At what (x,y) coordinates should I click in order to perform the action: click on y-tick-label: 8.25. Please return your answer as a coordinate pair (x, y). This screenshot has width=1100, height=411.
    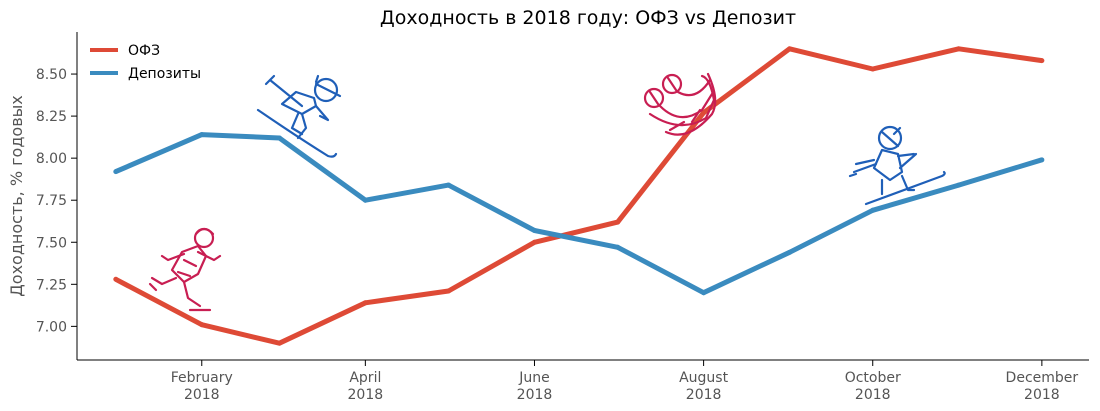
    Looking at the image, I should click on (51, 117).